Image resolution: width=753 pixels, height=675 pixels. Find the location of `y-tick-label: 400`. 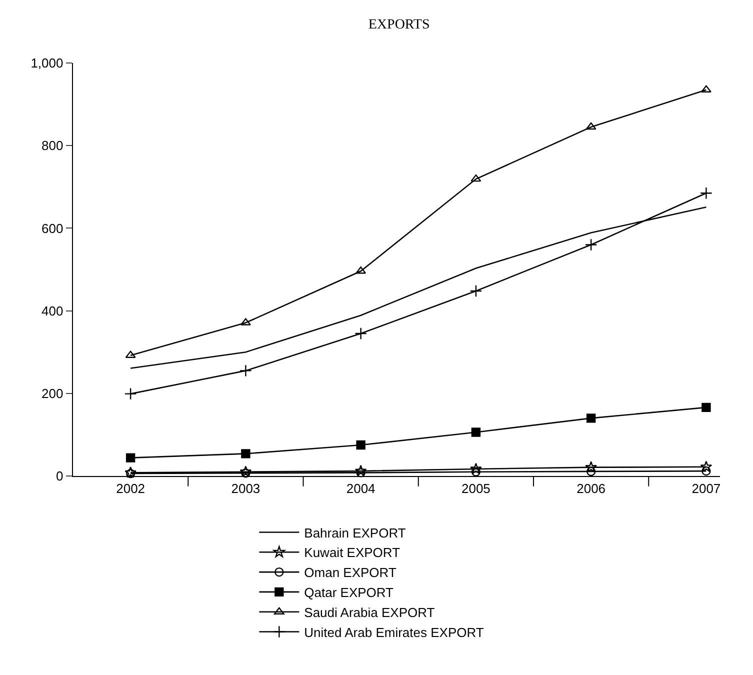

y-tick-label: 400 is located at coordinates (53, 310).